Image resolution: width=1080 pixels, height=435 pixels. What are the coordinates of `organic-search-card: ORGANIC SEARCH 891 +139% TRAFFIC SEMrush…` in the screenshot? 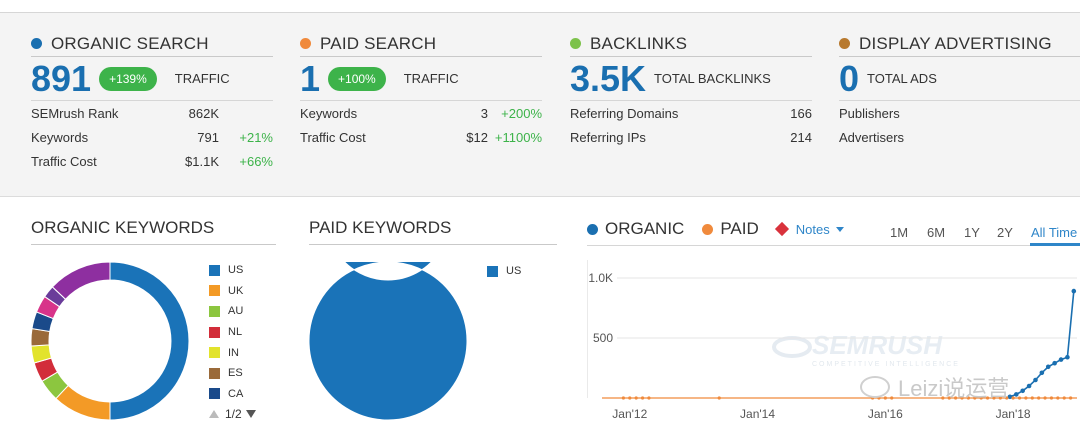 It's located at (152, 103).